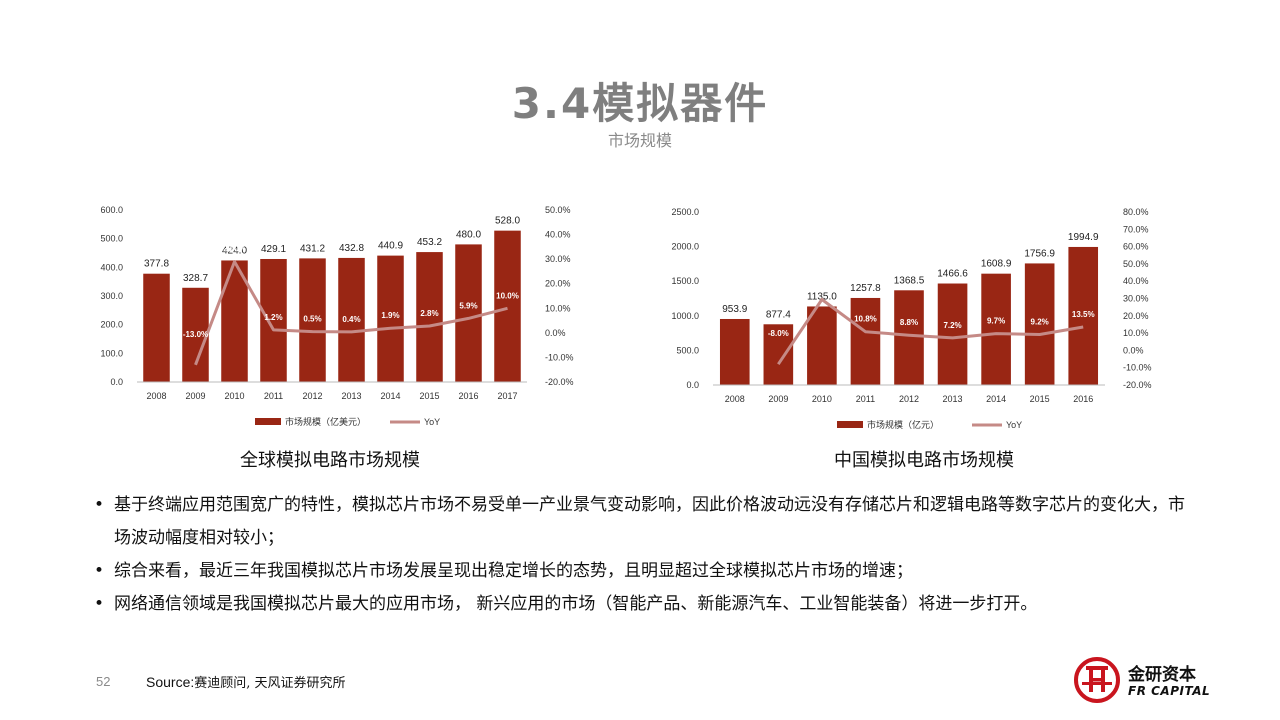  Describe the element at coordinates (312, 248) in the screenshot. I see `bar-value-label: 431.2` at that location.